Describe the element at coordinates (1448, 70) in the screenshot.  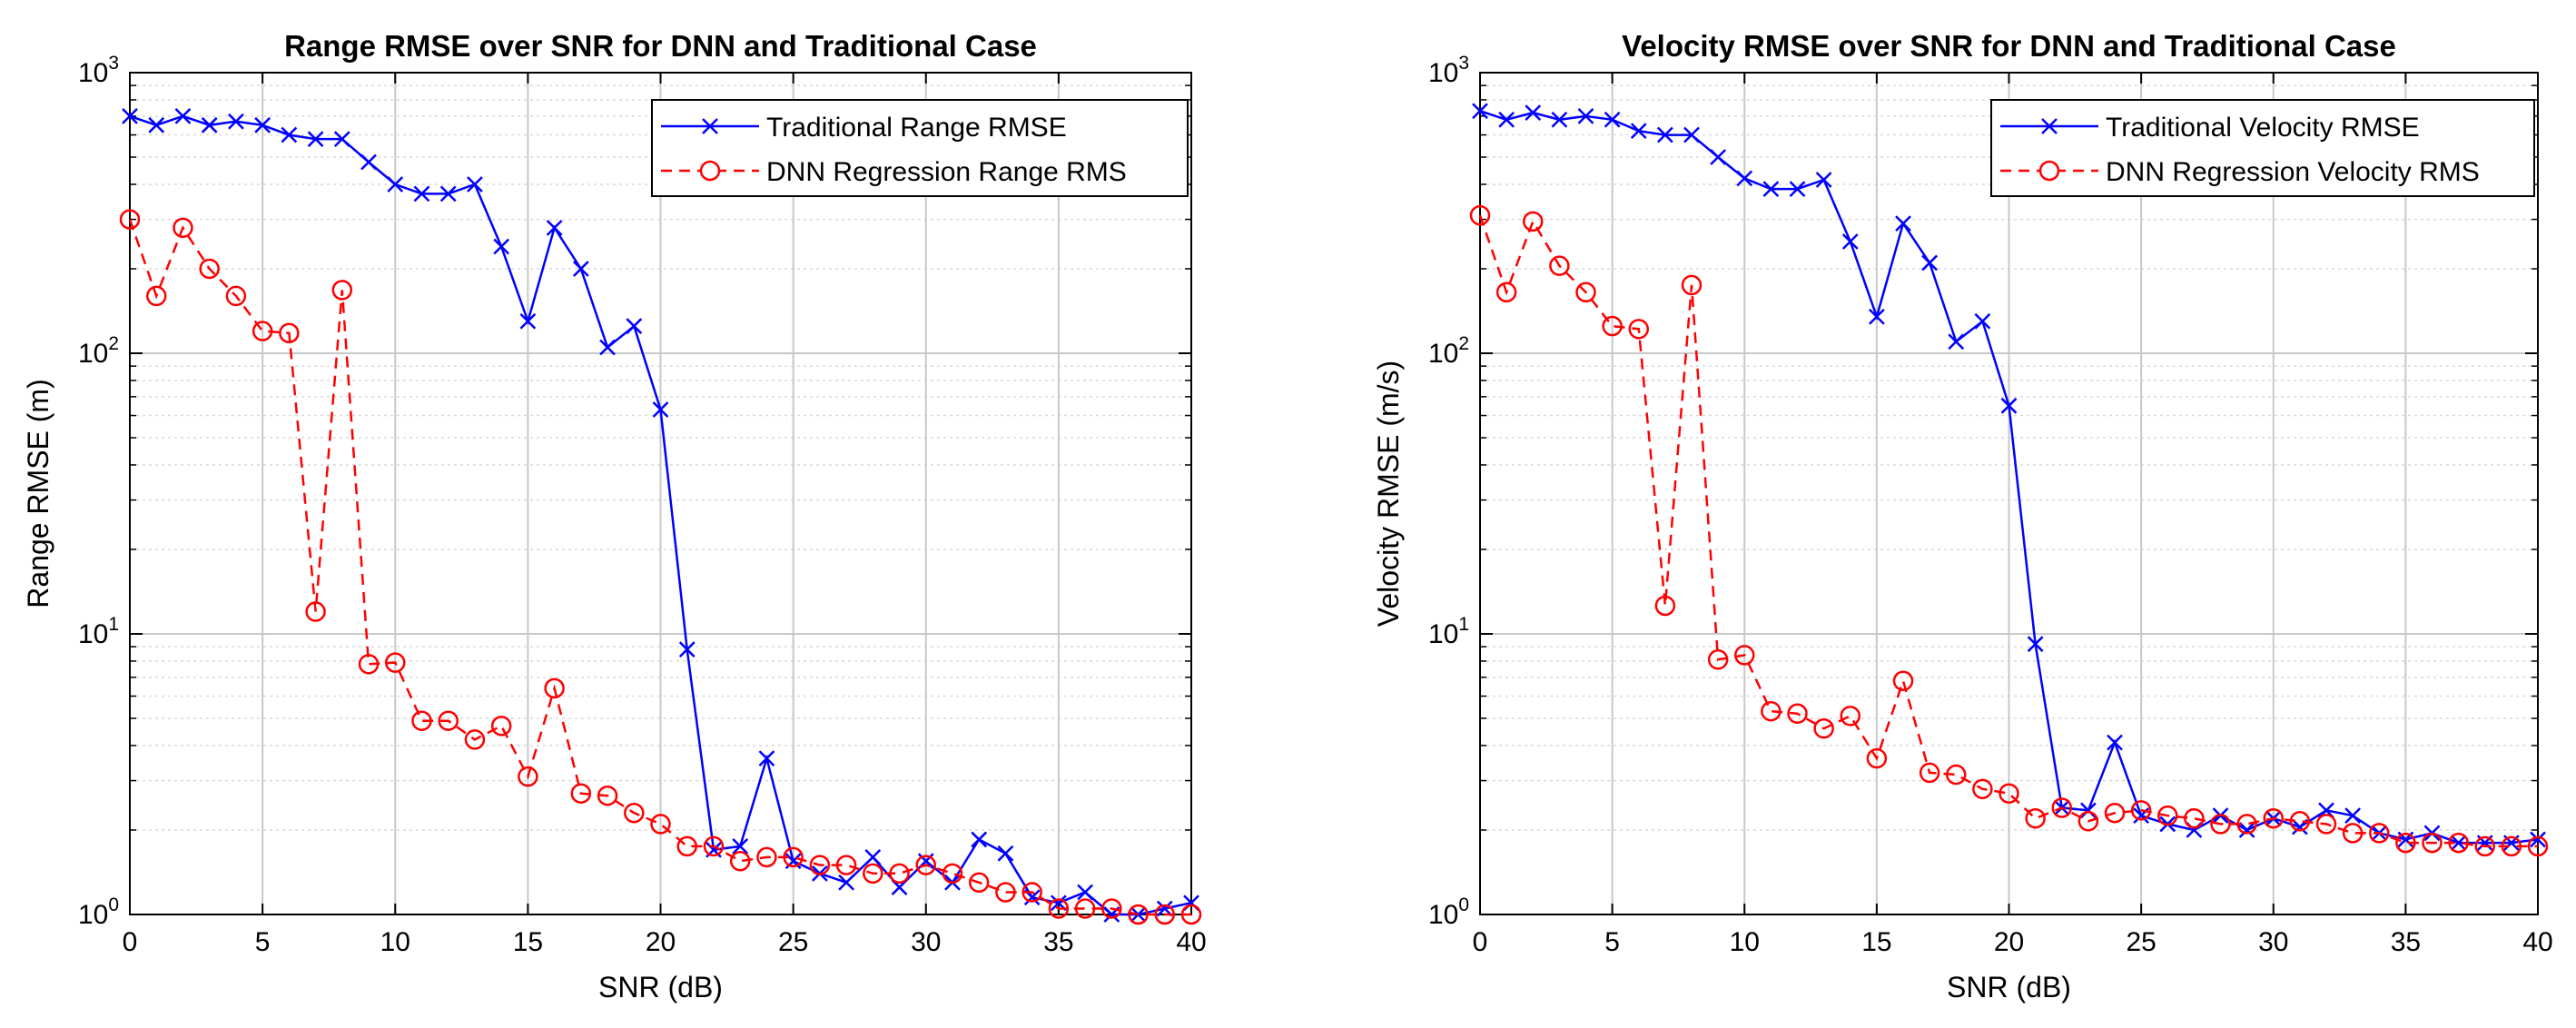
I see `y-tick-label: 10³` at that location.